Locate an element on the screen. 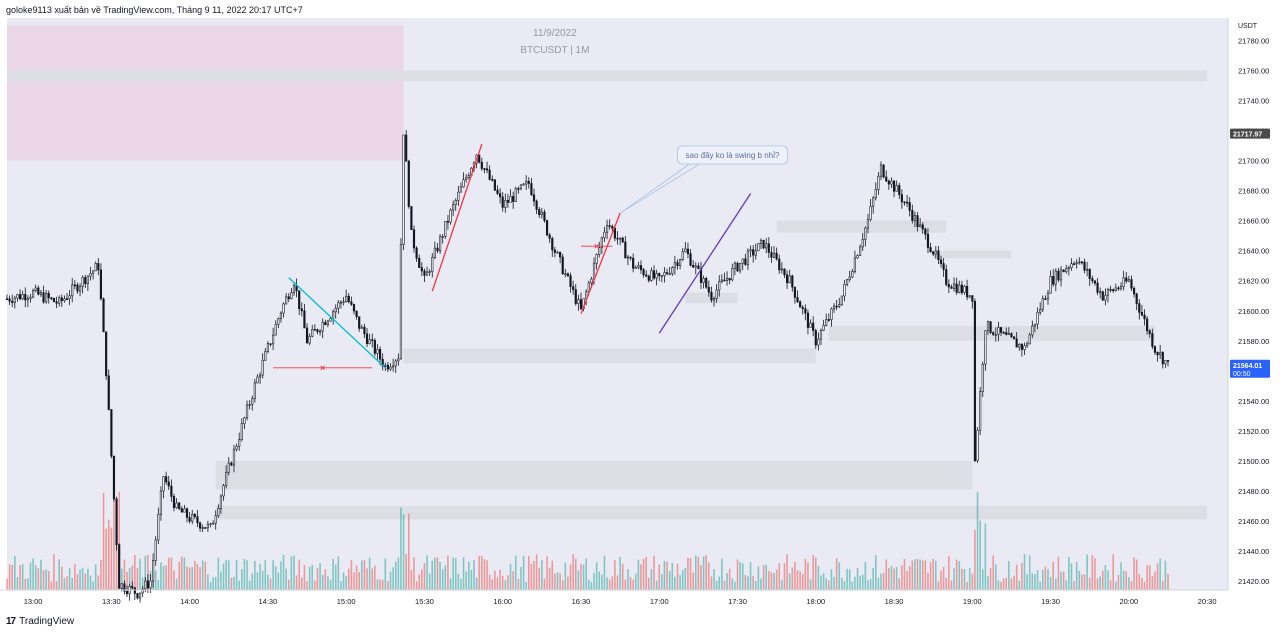 Image resolution: width=1280 pixels, height=633 pixels. price-tick-label: 21500.00 is located at coordinates (1253, 461).